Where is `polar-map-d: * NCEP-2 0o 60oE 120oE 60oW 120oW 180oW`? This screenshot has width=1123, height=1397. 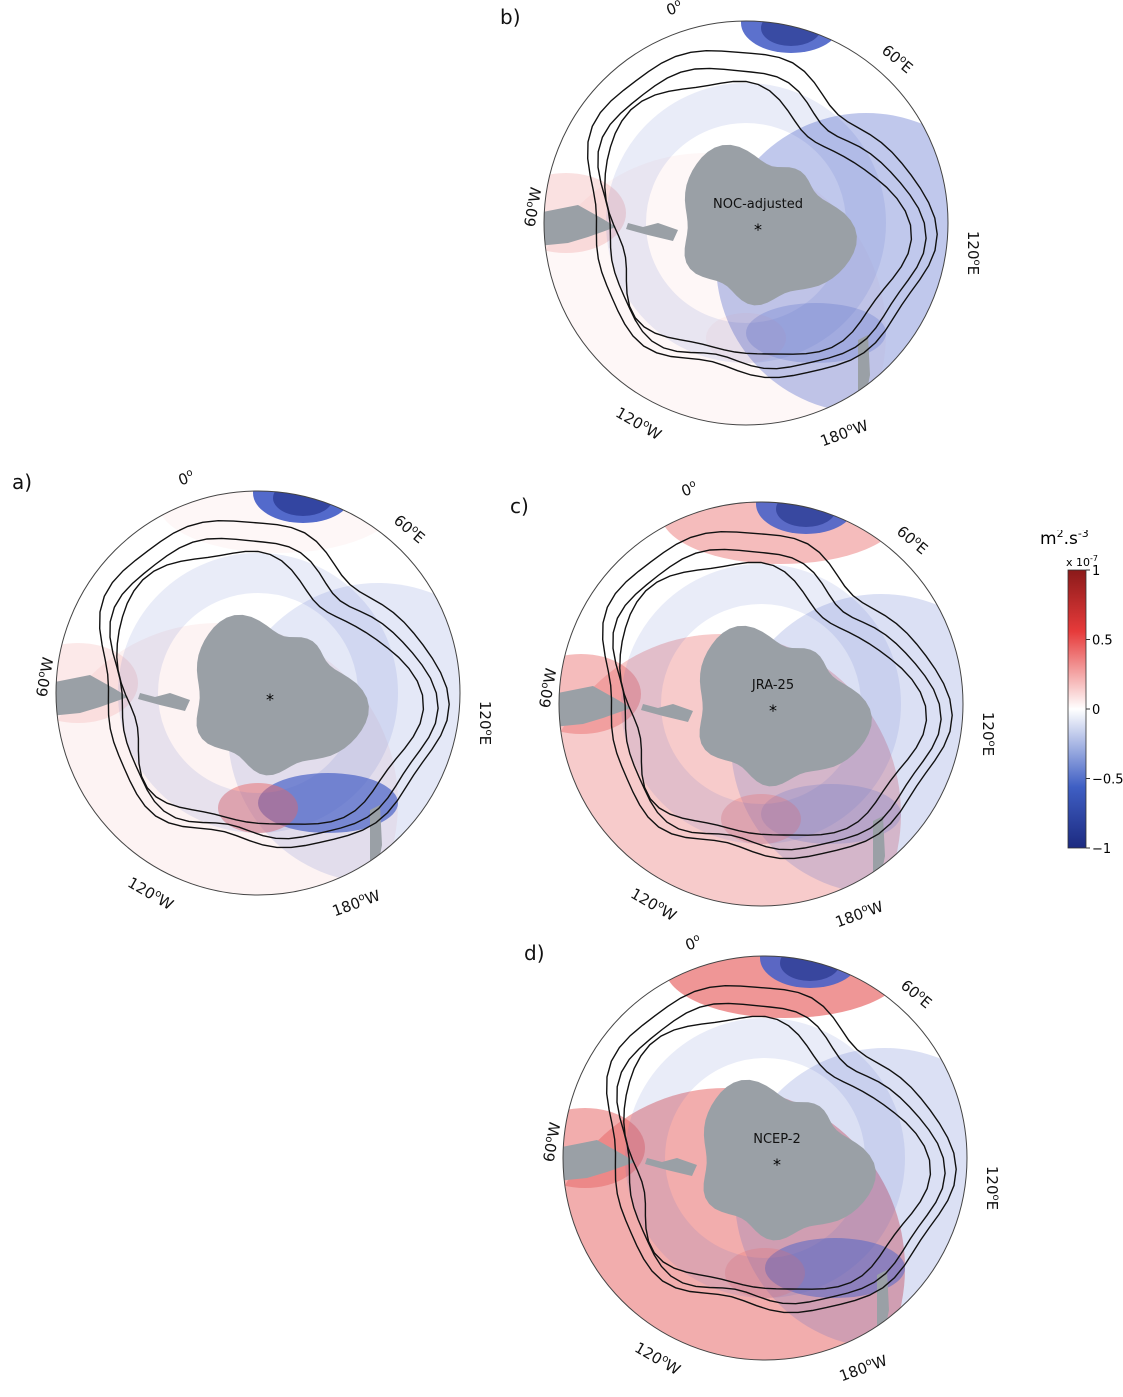 polar-map-d: * NCEP-2 0o 60oE 120oE 60oW 120oW 180oW is located at coordinates (770, 1161).